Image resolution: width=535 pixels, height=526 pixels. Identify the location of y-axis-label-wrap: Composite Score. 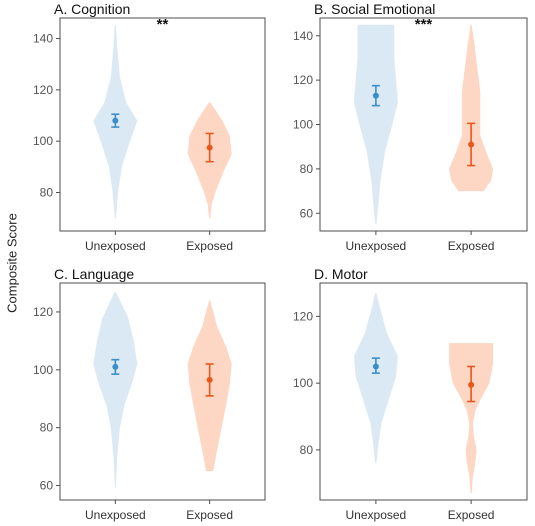
(12, 263).